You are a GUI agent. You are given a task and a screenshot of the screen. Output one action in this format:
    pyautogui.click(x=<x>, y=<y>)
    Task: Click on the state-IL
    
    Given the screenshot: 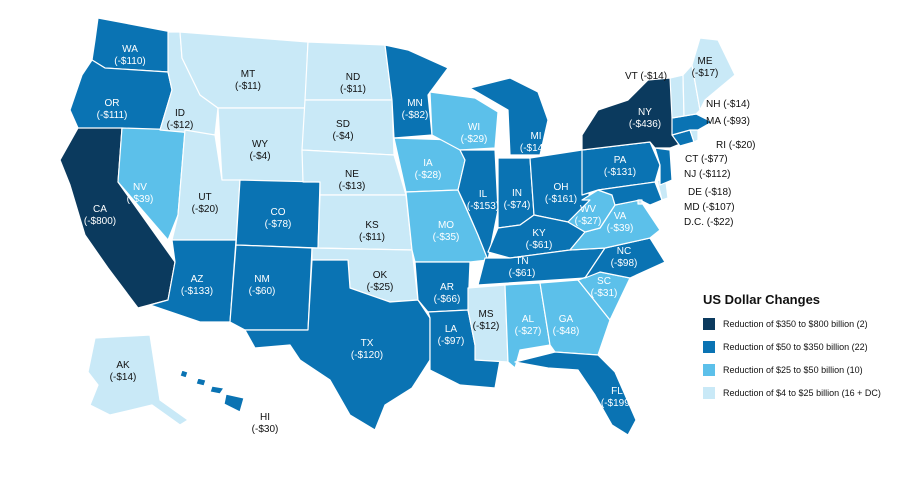 What is the action you would take?
    pyautogui.click(x=478, y=205)
    